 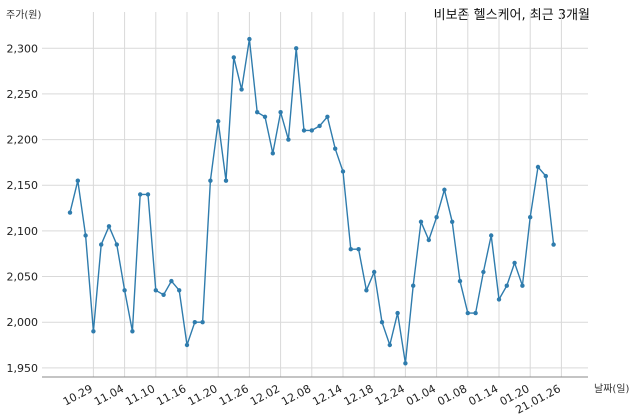 I want to click on y-tick-label: 2,200, so click(x=23, y=140).